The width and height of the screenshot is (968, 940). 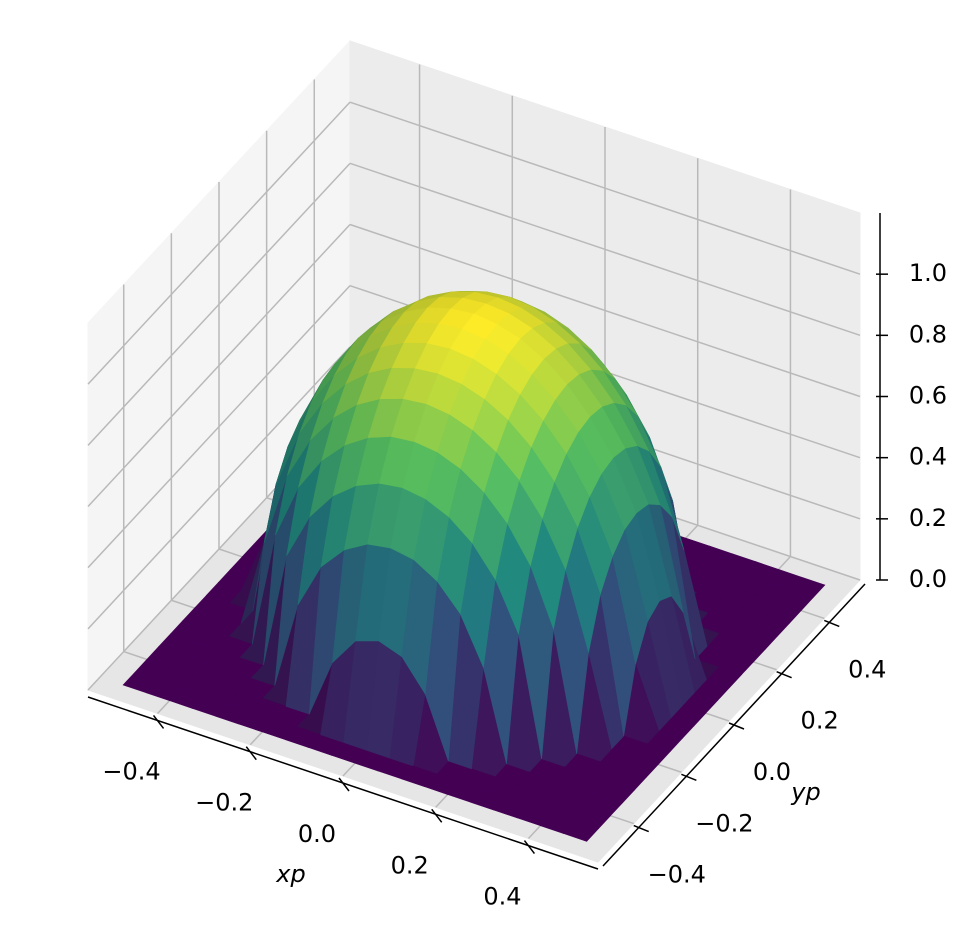 What do you see at coordinates (224, 803) in the screenshot?
I see `x-tick-label: −0.2` at bounding box center [224, 803].